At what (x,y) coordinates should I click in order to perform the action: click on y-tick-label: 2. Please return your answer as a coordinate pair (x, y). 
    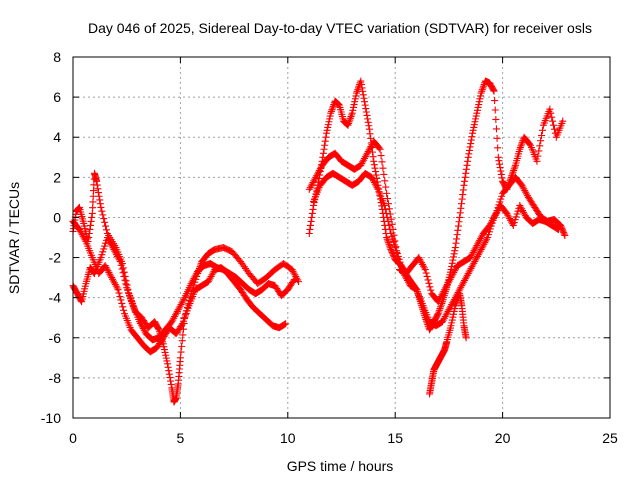
    Looking at the image, I should click on (57, 177).